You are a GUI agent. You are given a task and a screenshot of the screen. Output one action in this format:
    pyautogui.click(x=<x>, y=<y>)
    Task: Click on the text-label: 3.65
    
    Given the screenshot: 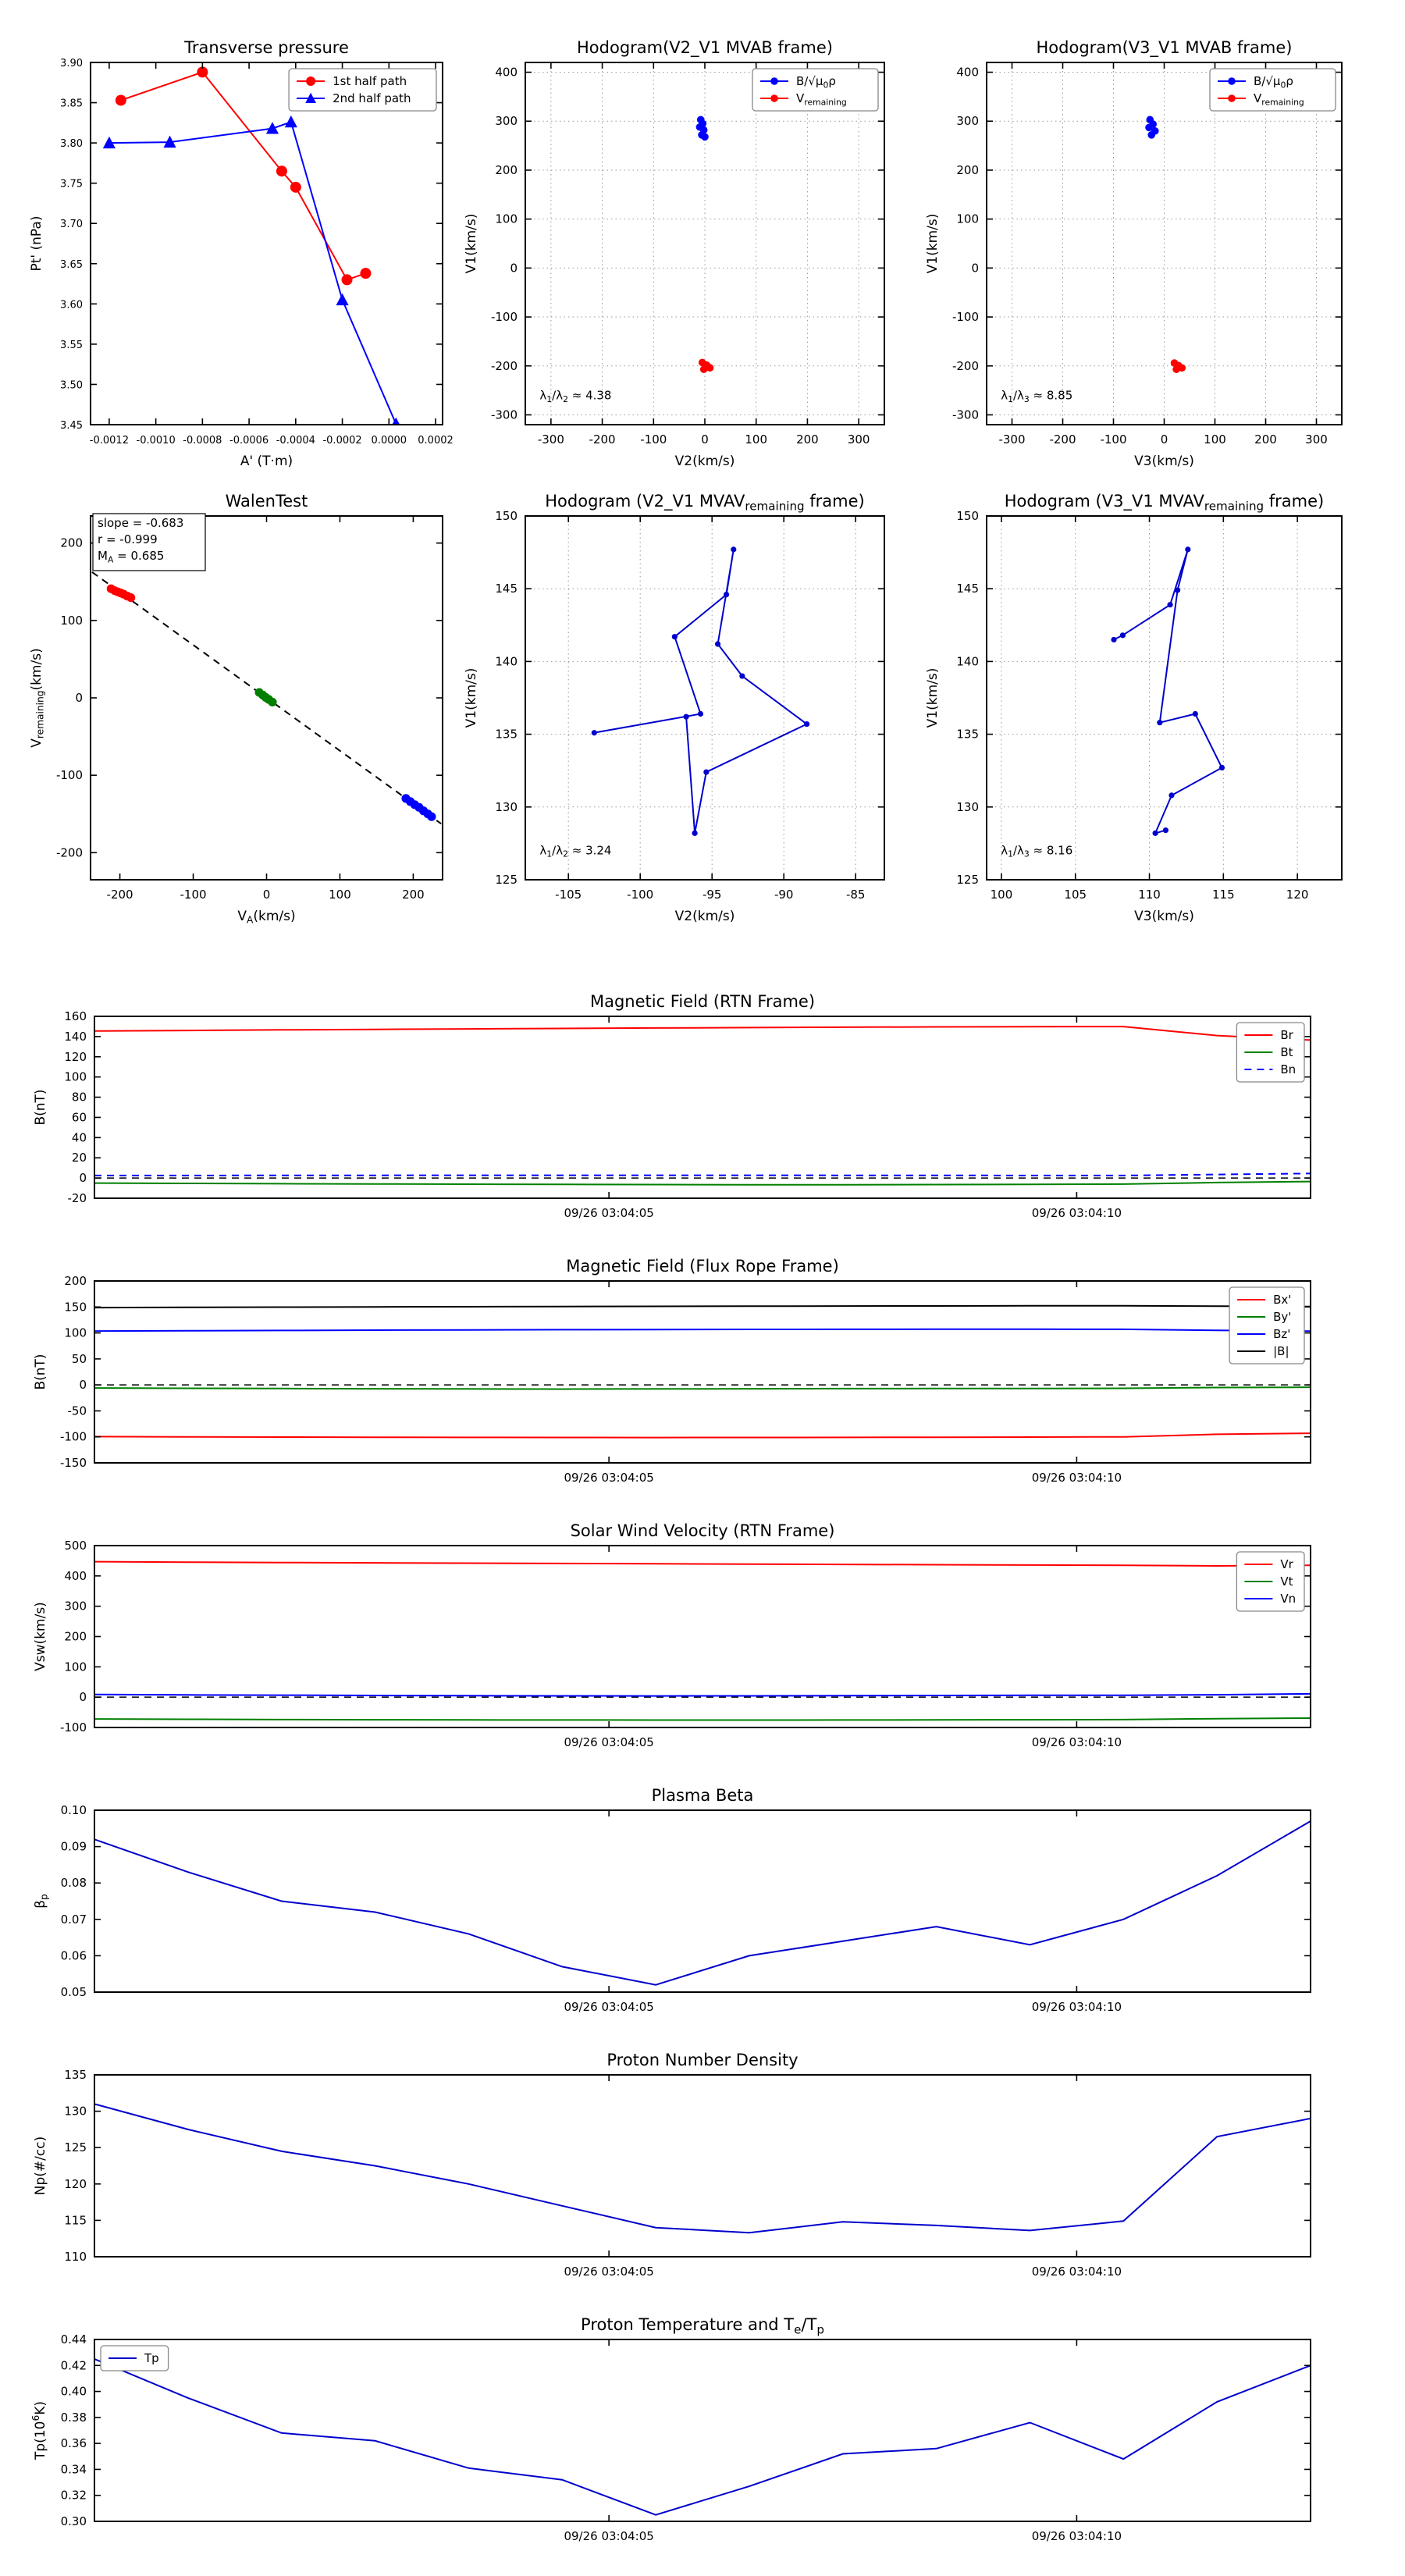 What is the action you would take?
    pyautogui.click(x=72, y=265)
    